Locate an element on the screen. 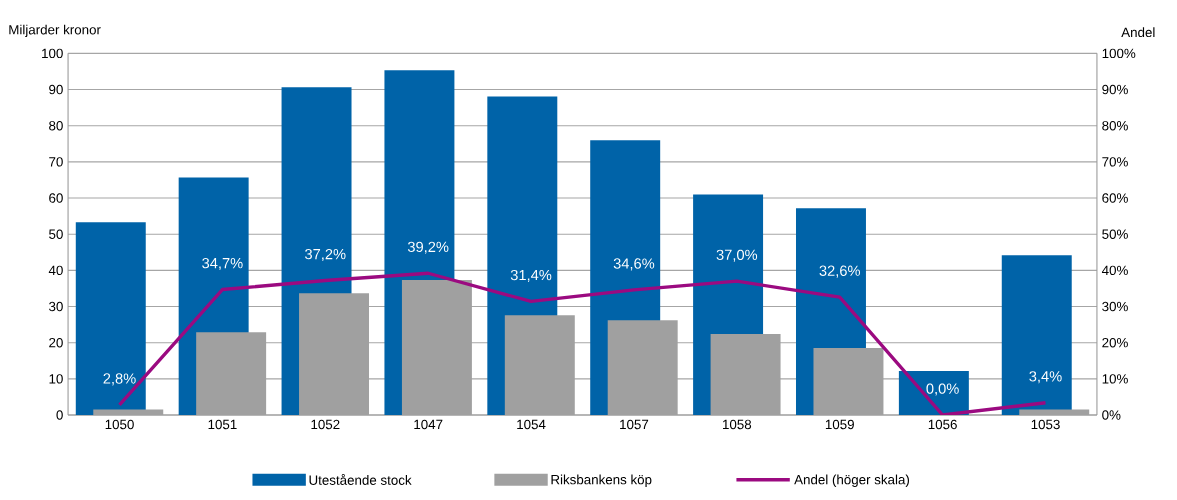 The height and width of the screenshot is (500, 1177). y2-tick-label: 100% is located at coordinates (1119, 53).